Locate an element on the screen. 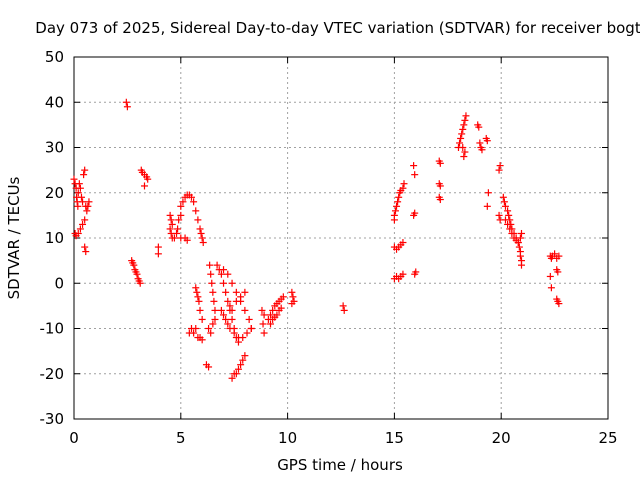  y-tick-label: 50 is located at coordinates (54, 57).